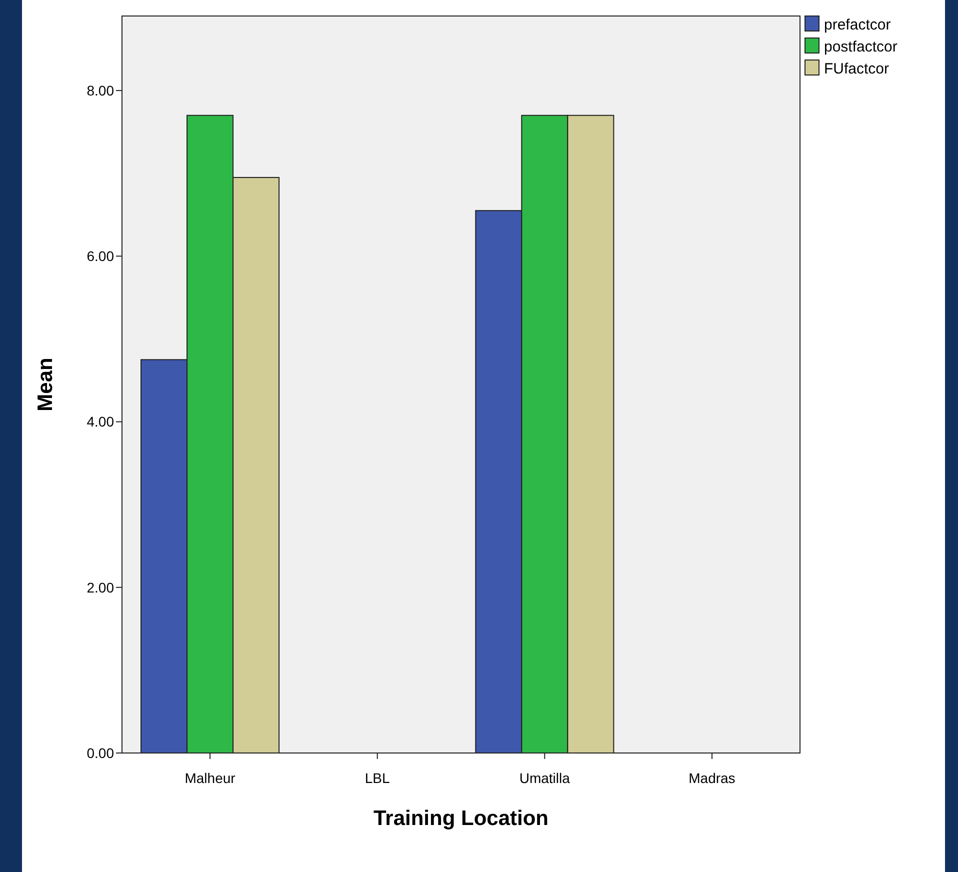  Describe the element at coordinates (100, 256) in the screenshot. I see `y-tick-label: 6.00` at that location.